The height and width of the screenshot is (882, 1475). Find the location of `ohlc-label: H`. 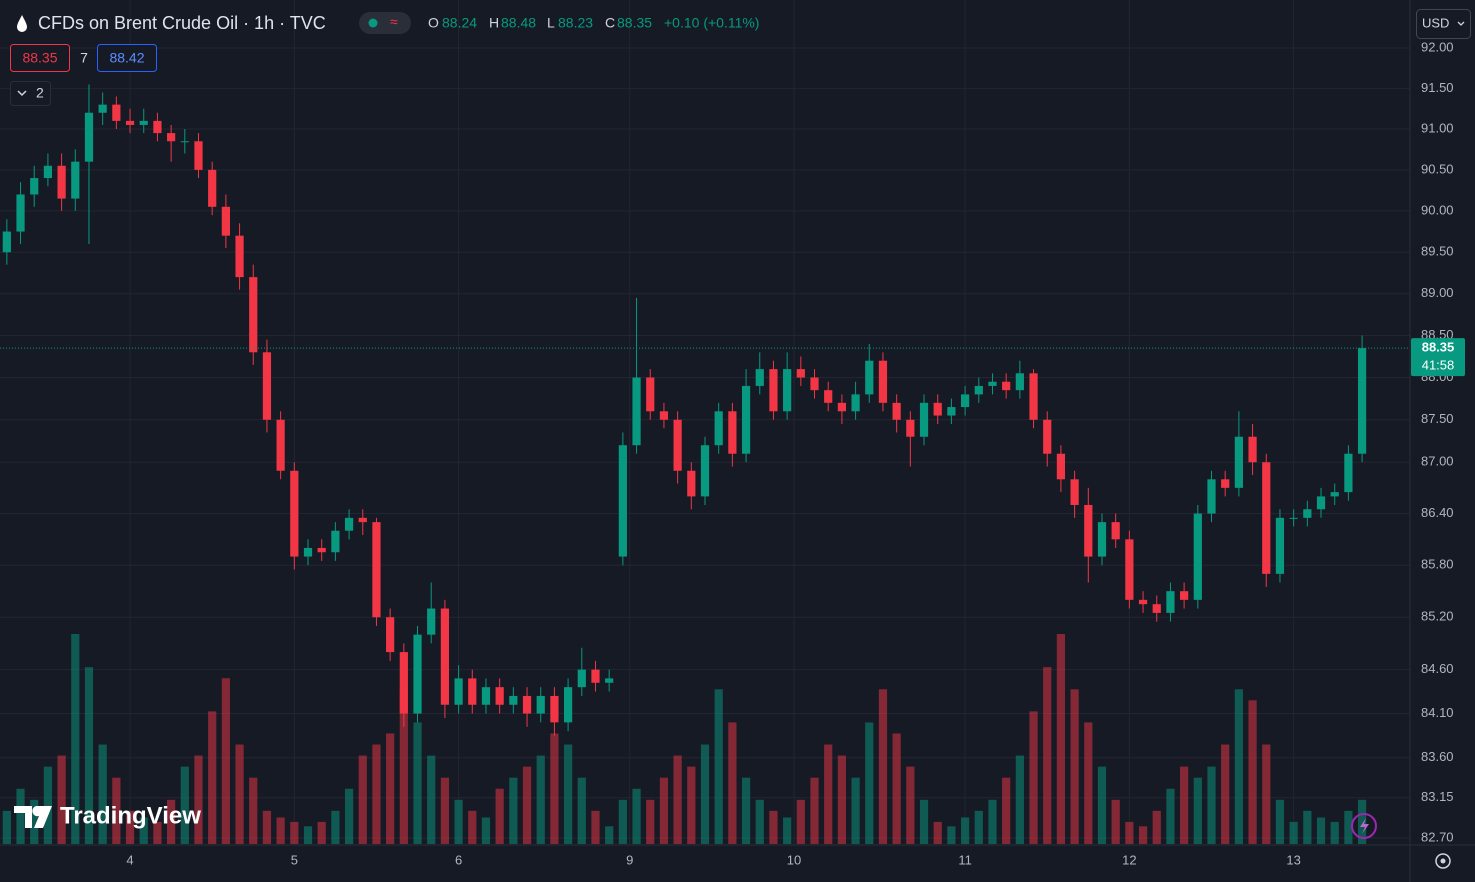

ohlc-label: H is located at coordinates (494, 23).